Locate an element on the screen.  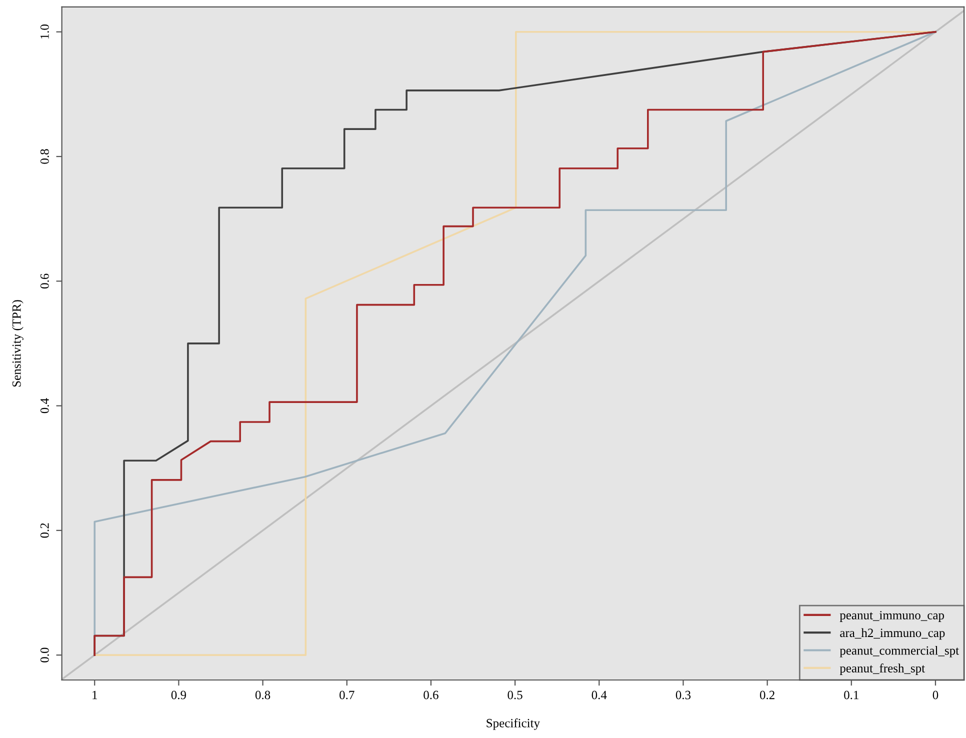
x-tick-label: 0.7 is located at coordinates (347, 695).